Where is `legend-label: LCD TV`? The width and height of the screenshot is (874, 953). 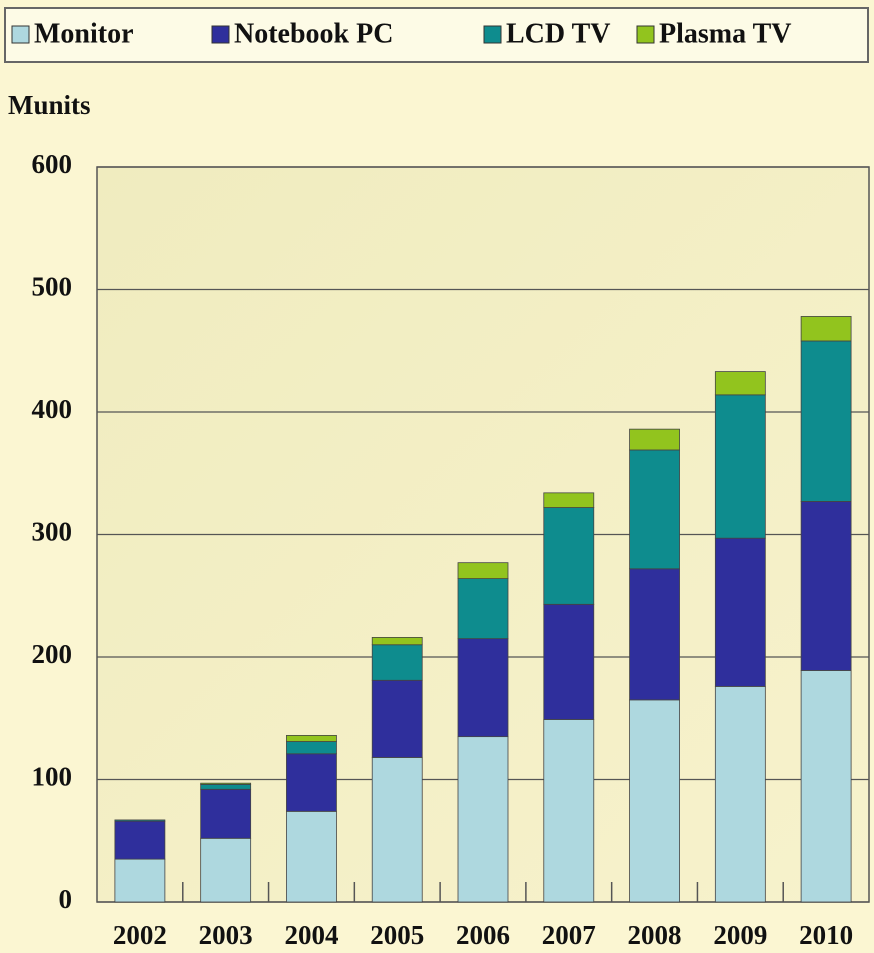 legend-label: LCD TV is located at coordinates (558, 33).